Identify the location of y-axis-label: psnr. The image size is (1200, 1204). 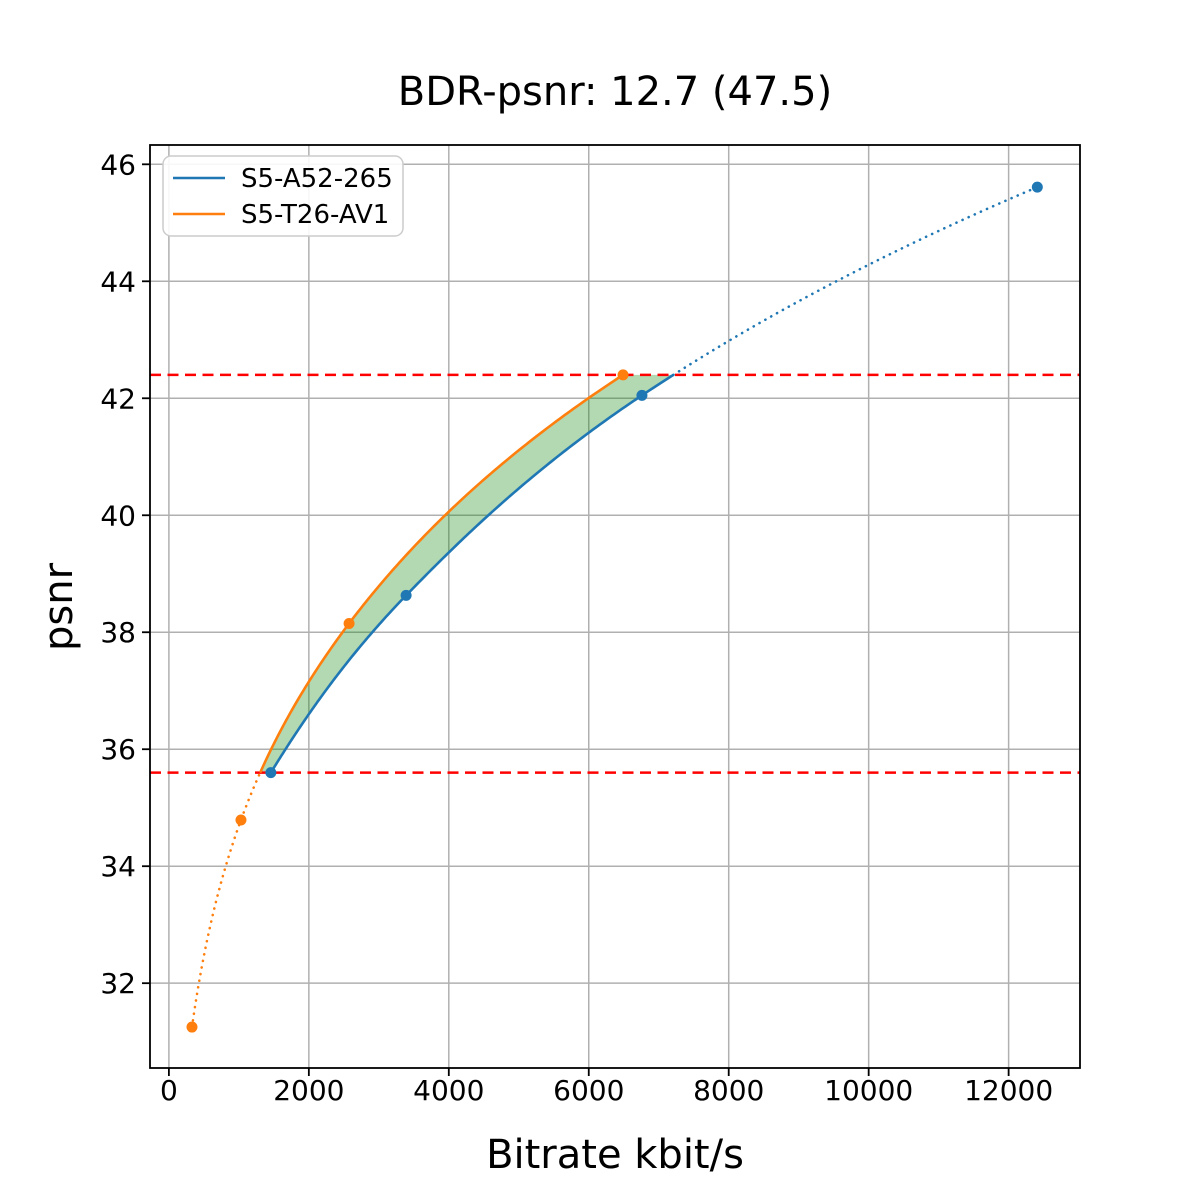
(59, 606).